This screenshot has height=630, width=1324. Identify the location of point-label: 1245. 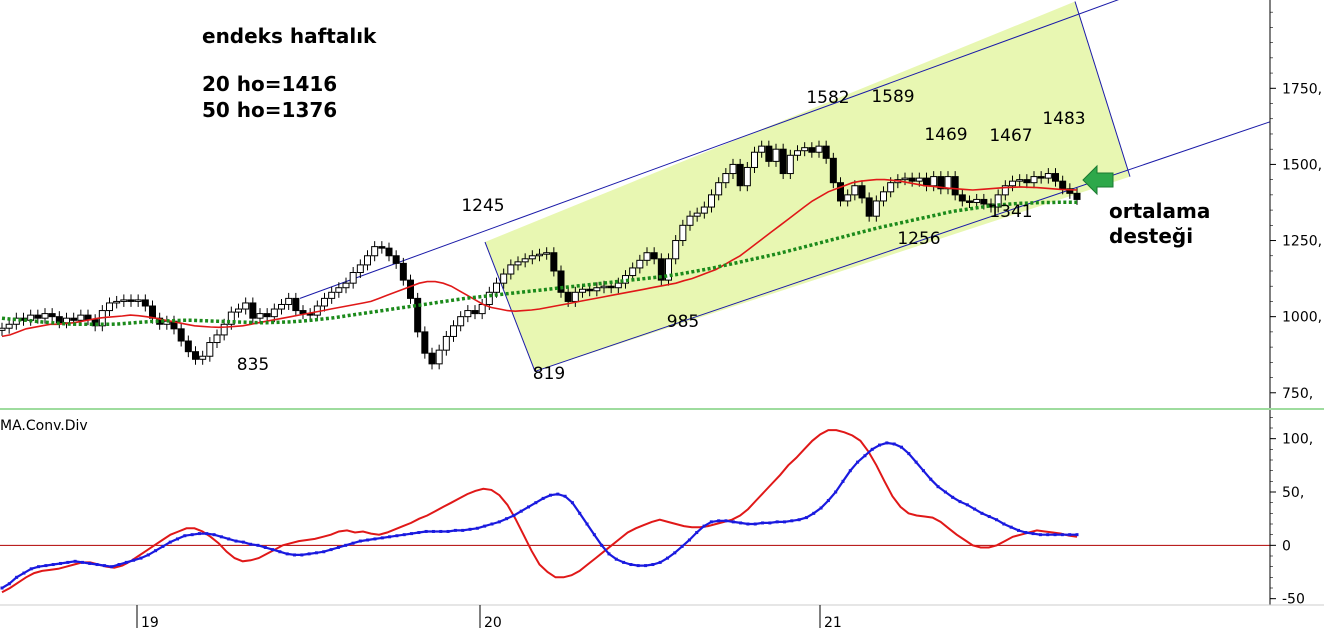
(482, 206).